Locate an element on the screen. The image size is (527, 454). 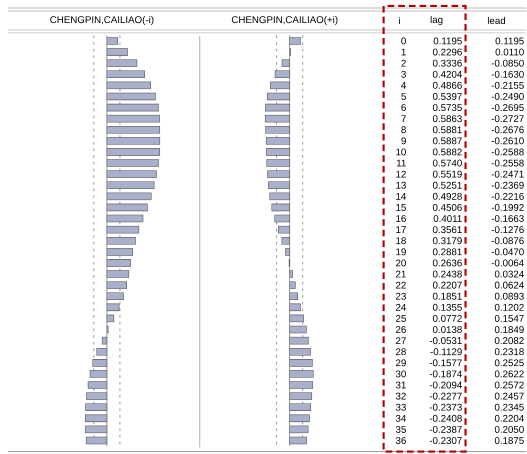
data-label: 0.3561 is located at coordinates (447, 230).